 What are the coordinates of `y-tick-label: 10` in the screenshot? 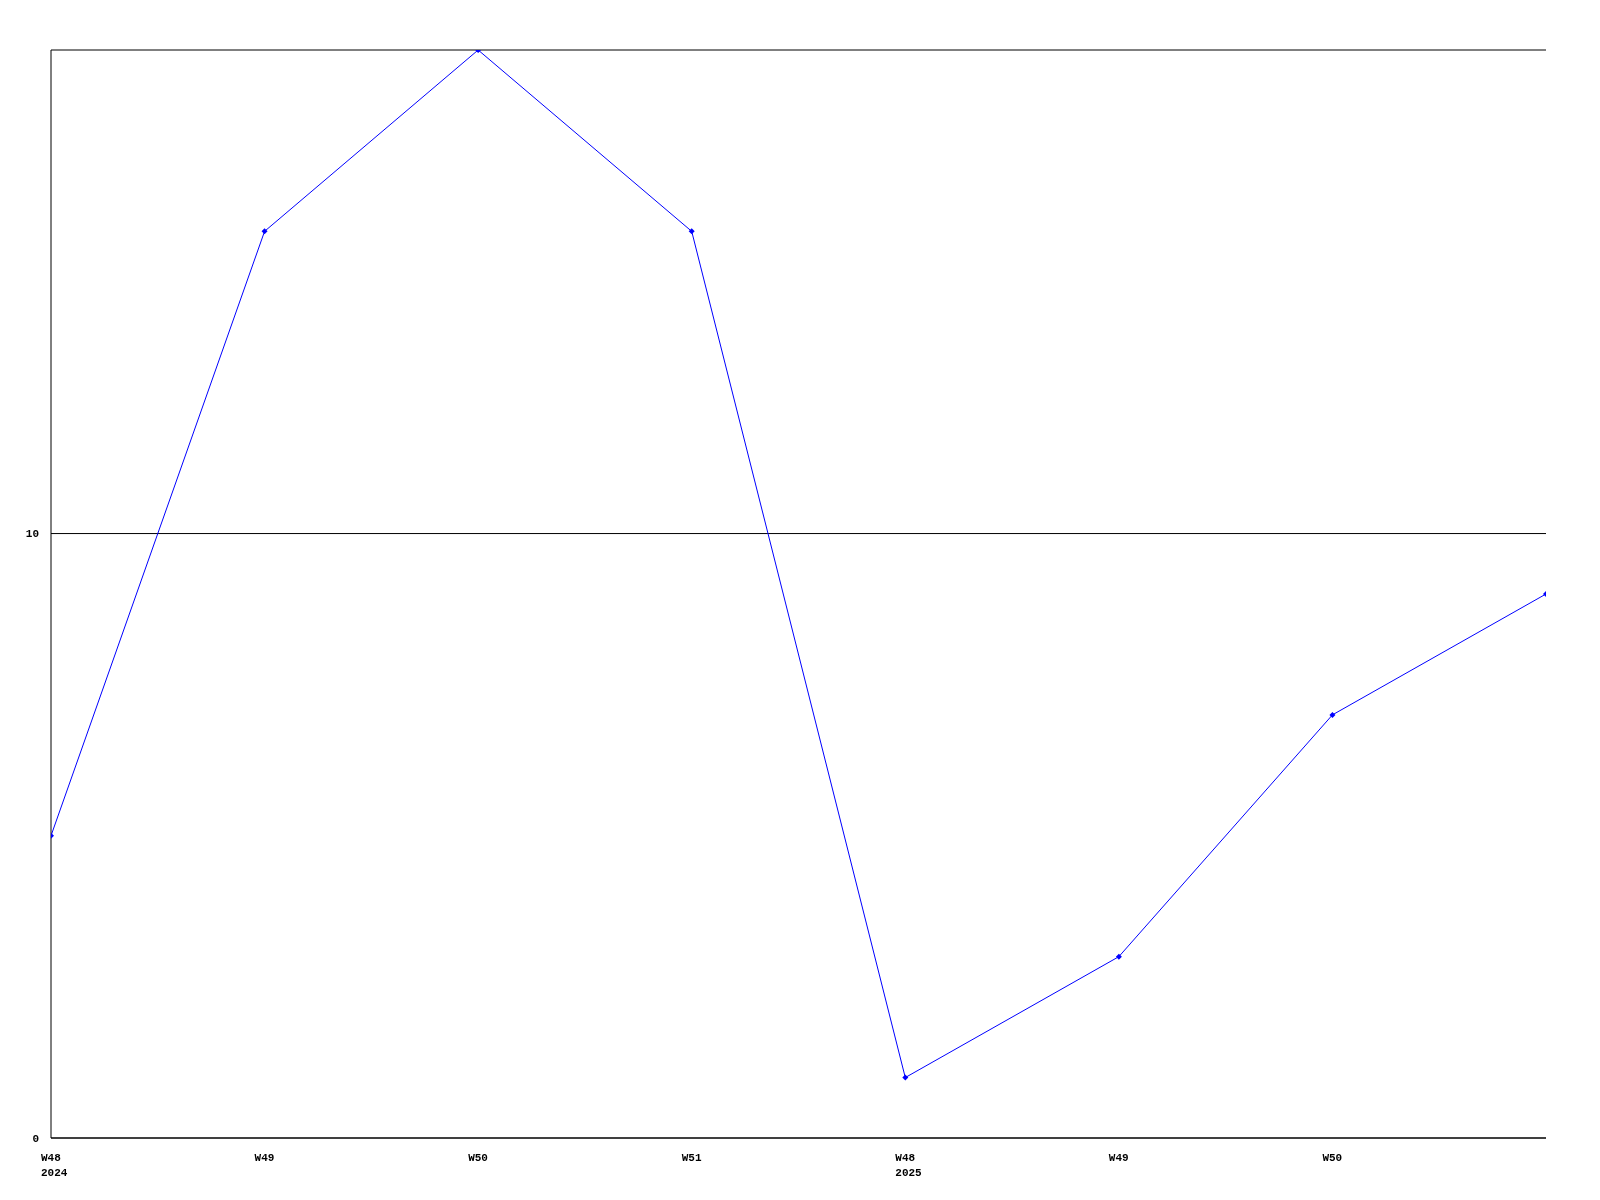 It's located at (32, 534).